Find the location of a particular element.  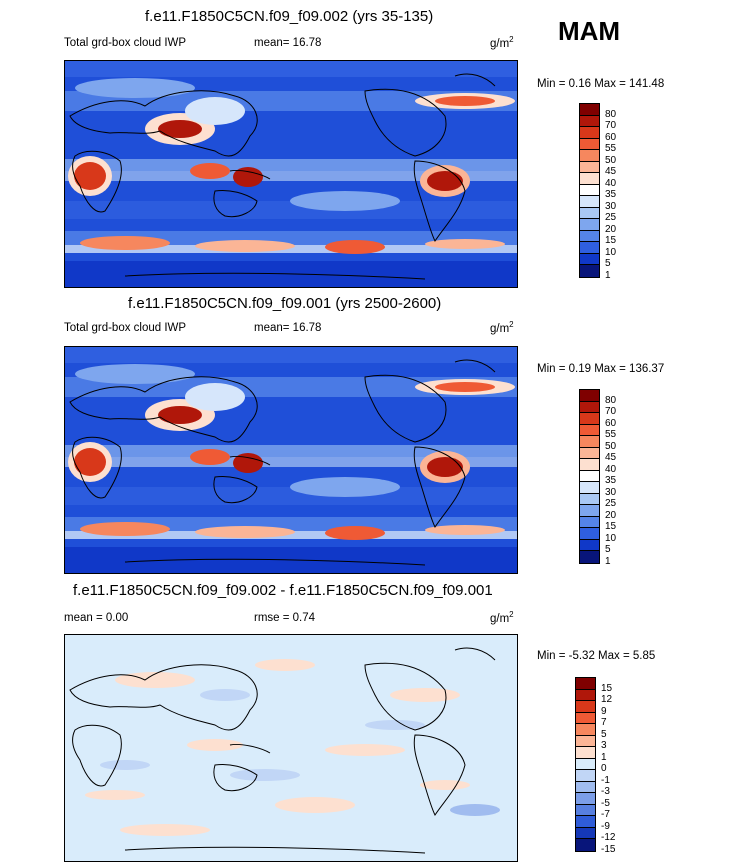

colorbar-tick-label: 80 is located at coordinates (611, 114).